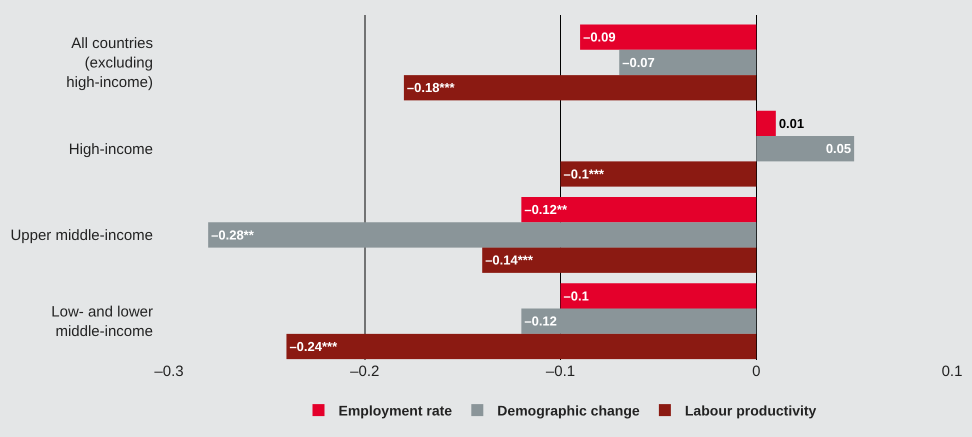  Describe the element at coordinates (109, 63) in the screenshot. I see `y-tick-label: All countries (excluding high-income)` at that location.